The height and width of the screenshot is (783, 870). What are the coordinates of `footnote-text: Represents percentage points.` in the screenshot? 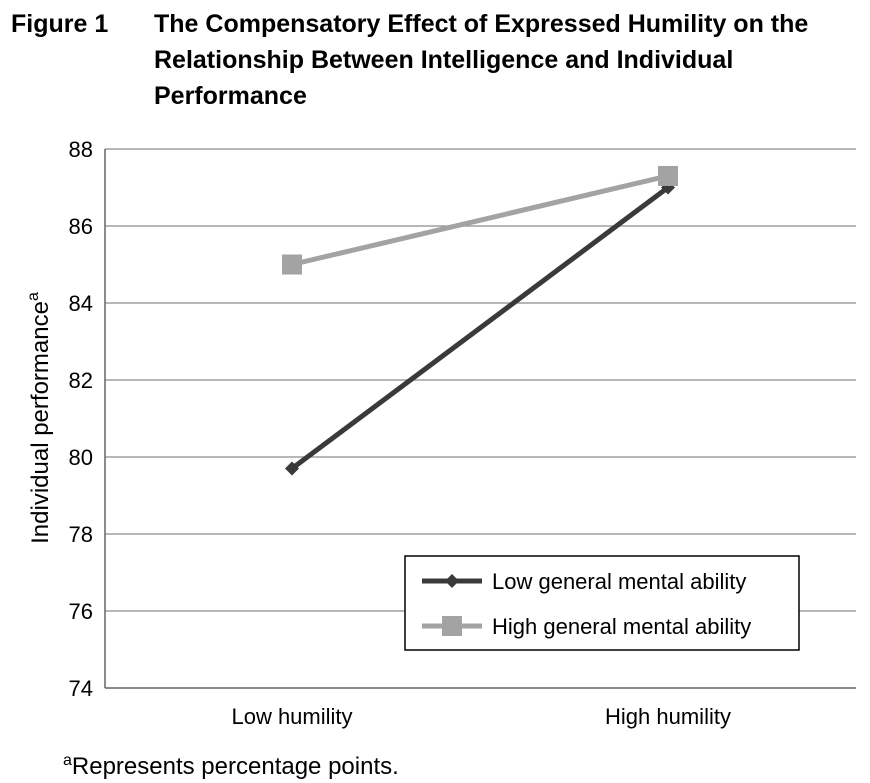 It's located at (235, 766).